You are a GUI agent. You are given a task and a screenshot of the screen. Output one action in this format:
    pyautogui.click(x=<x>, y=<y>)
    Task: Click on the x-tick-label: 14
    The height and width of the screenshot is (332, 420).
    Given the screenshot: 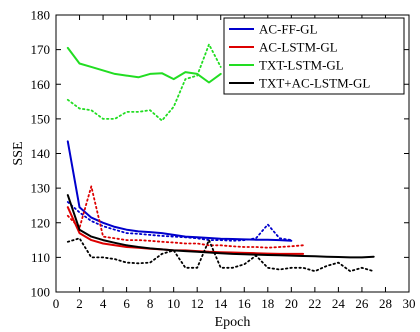 What is the action you would take?
    pyautogui.click(x=221, y=303)
    